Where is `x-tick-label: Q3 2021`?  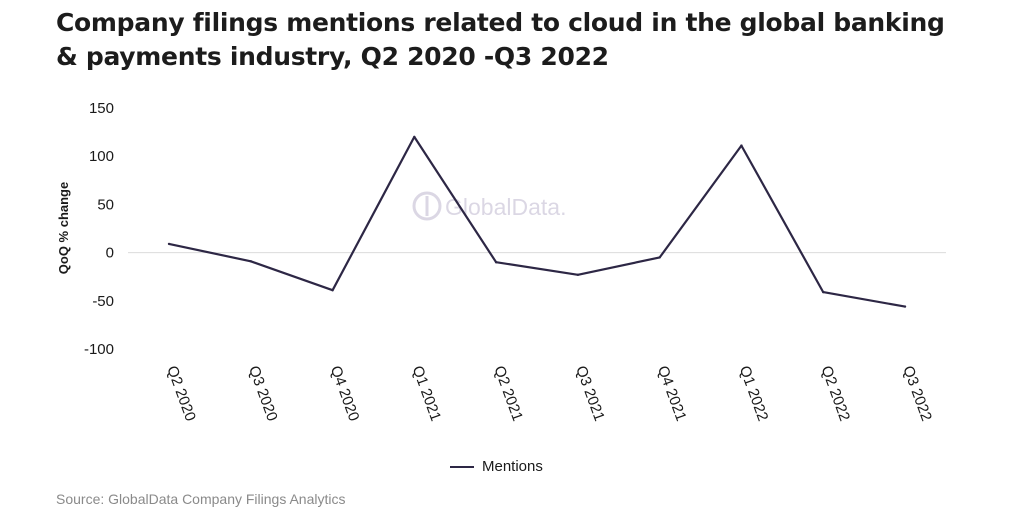 x-tick-label: Q3 2021 is located at coordinates (590, 394).